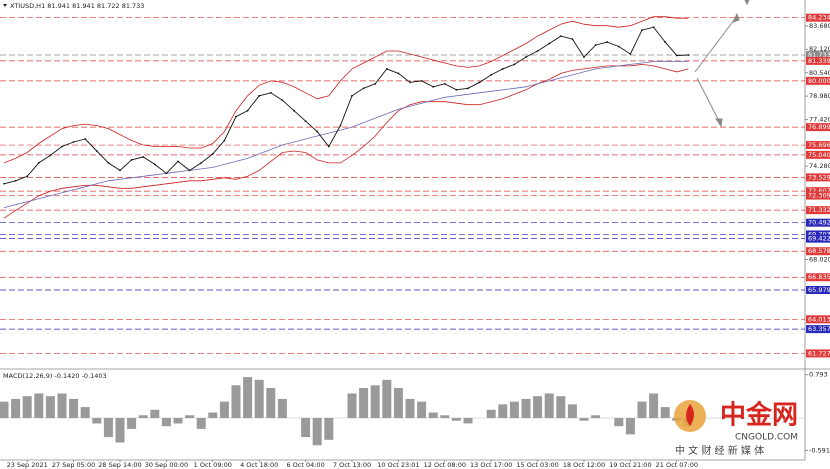 The height and width of the screenshot is (469, 830). What do you see at coordinates (445, 465) in the screenshot?
I see `x-tick-label: 12 Oct 08:00` at bounding box center [445, 465].